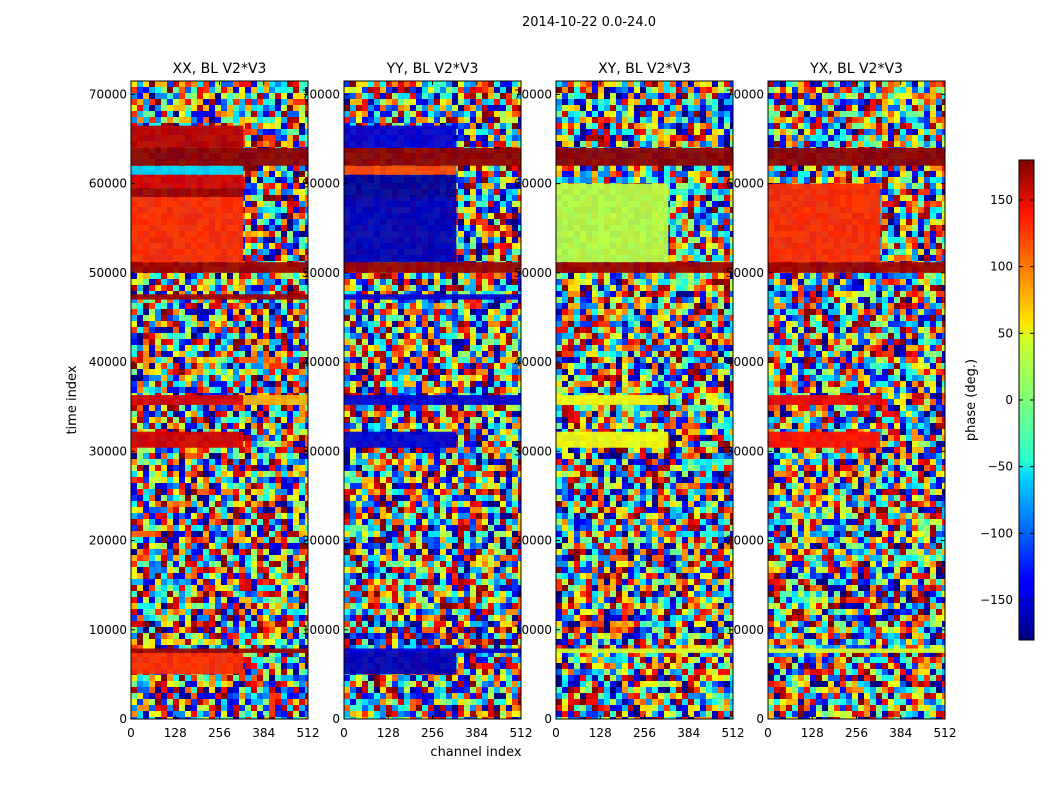 The height and width of the screenshot is (800, 1050). What do you see at coordinates (1000, 467) in the screenshot?
I see `colorbar-tick-label: −50` at bounding box center [1000, 467].